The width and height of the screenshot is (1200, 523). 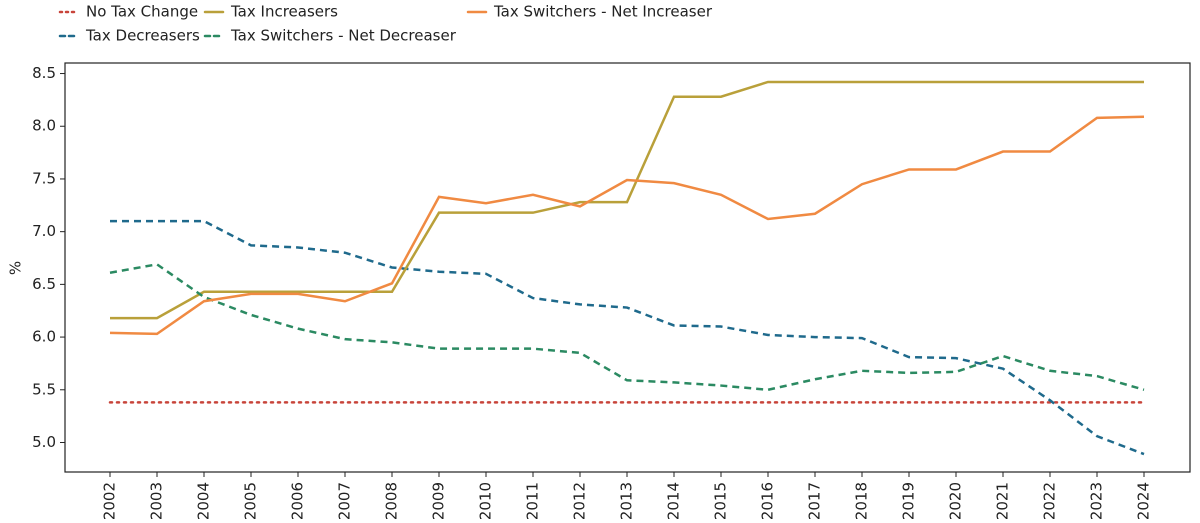 What do you see at coordinates (580, 500) in the screenshot?
I see `x-tick-label: 2012` at bounding box center [580, 500].